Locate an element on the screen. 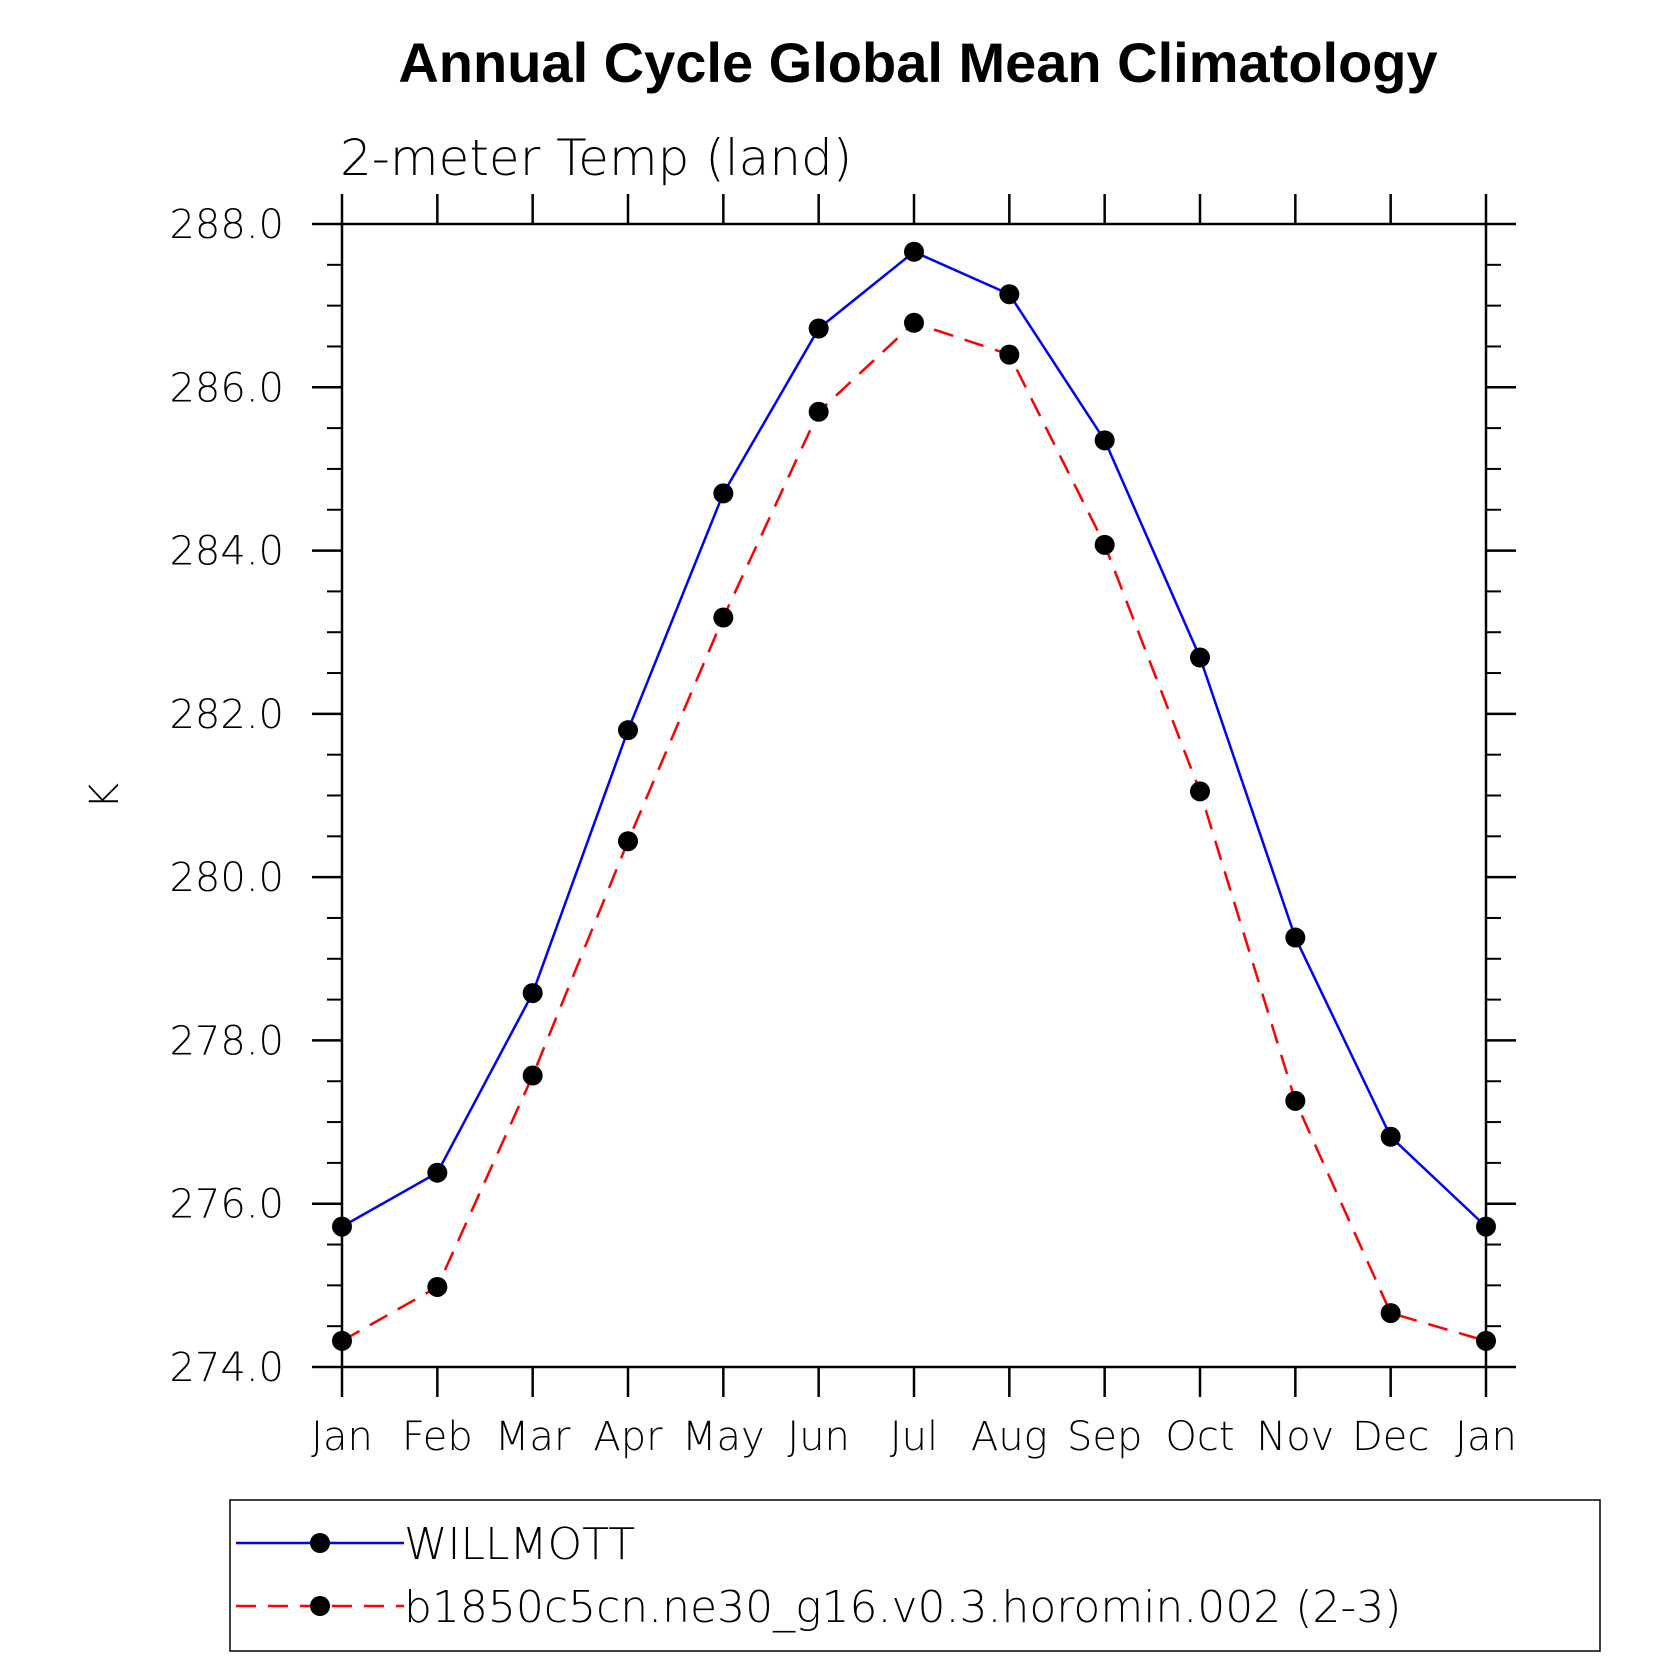  x-tick-labels: Jan Feb Mar Apr May Jun Jul Aug Sep Oct Nov Dec Jan is located at coordinates (914, 1437).